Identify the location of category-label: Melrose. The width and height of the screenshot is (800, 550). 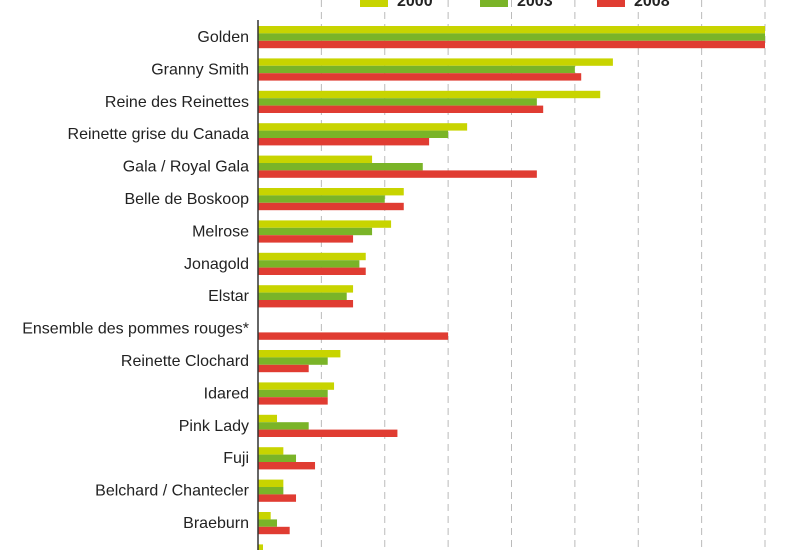
(220, 231).